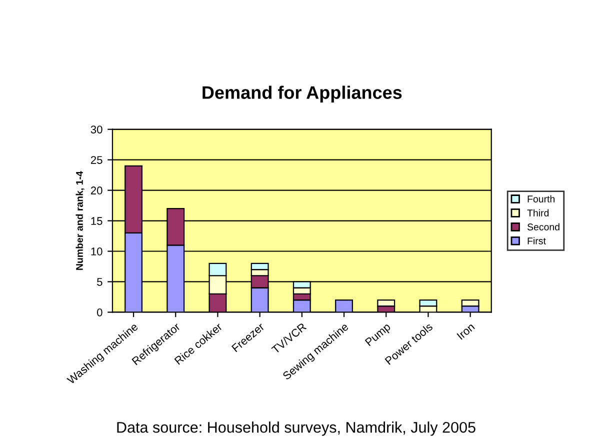 Image resolution: width=592 pixels, height=446 pixels. Describe the element at coordinates (99, 282) in the screenshot. I see `y-tick-label: 5` at that location.